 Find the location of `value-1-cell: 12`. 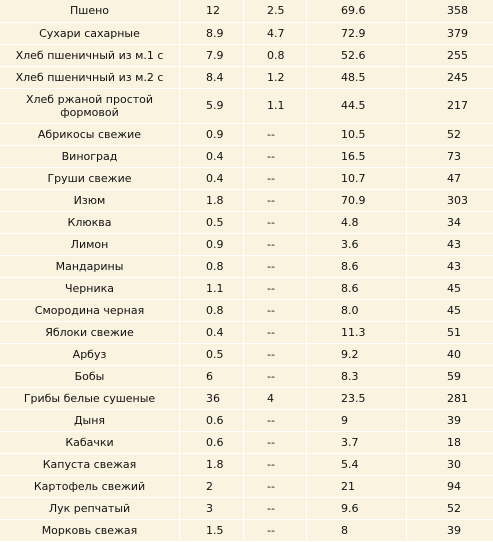

value-1-cell: 12 is located at coordinates (212, 11).